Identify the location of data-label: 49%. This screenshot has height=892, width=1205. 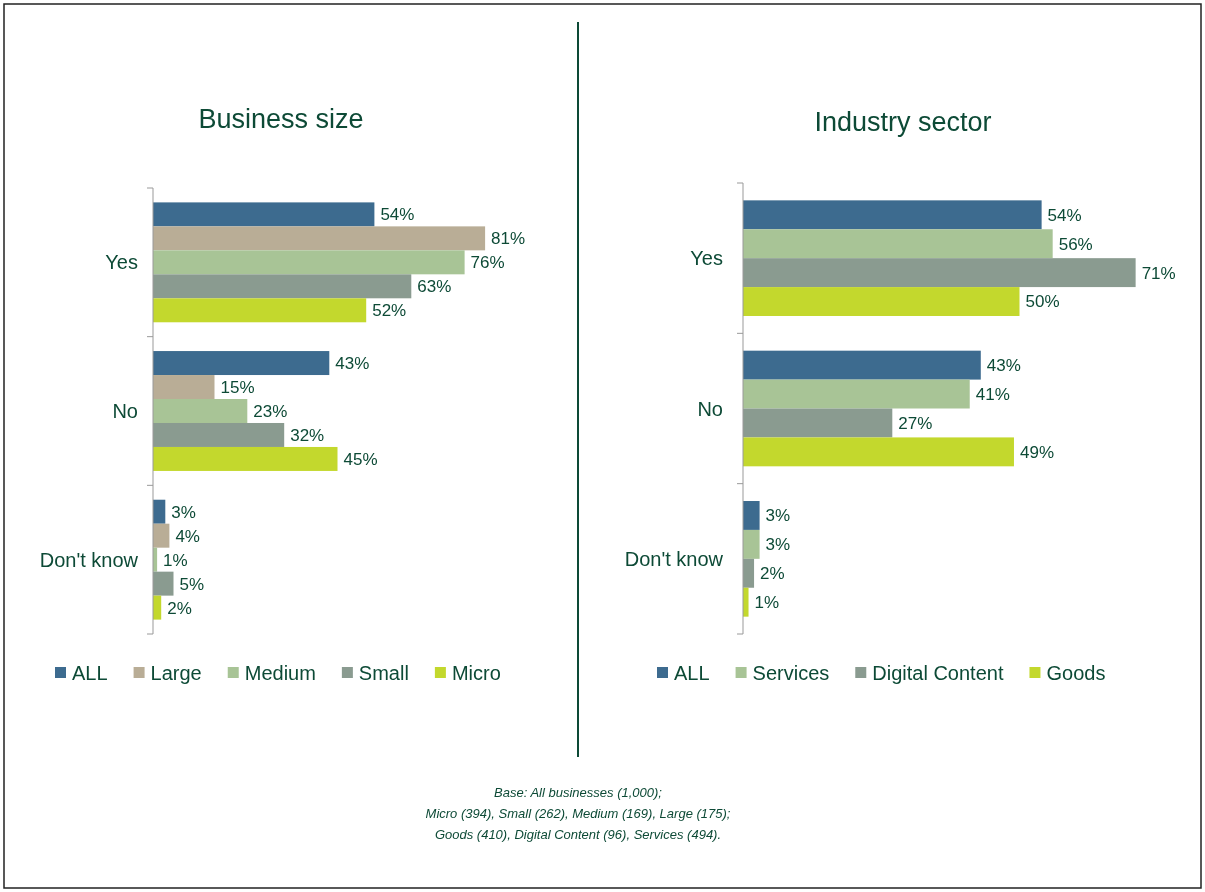
(1036, 452).